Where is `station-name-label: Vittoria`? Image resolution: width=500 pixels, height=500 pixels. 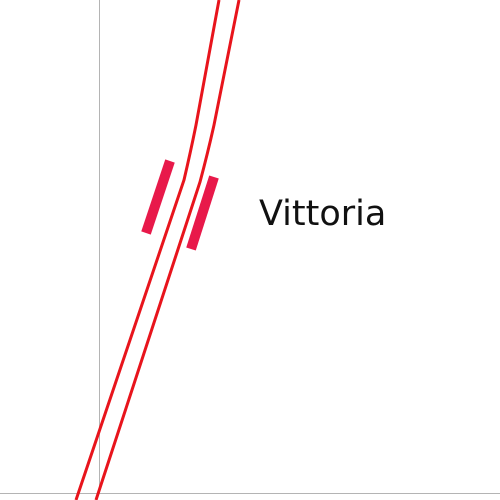 station-name-label: Vittoria is located at coordinates (323, 214).